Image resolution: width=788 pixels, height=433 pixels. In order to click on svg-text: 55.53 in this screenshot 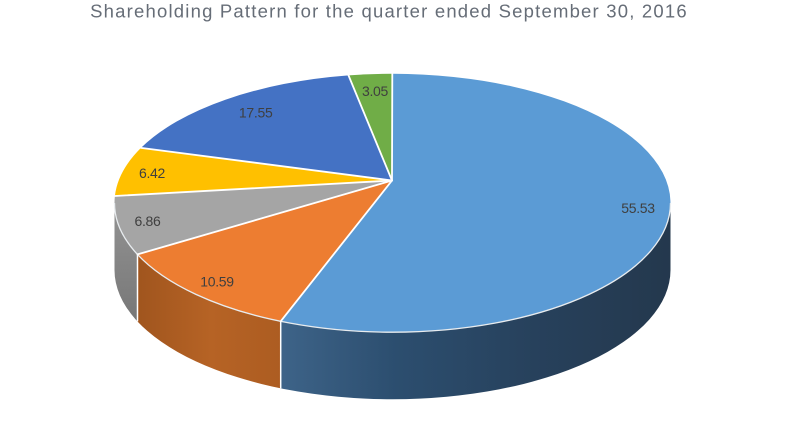, I will do `click(638, 208)`.